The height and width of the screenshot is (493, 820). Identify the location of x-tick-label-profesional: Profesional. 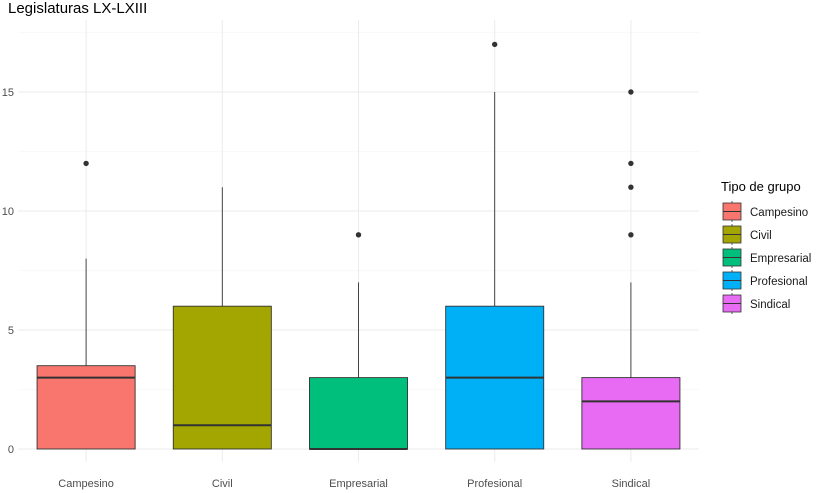
(494, 484).